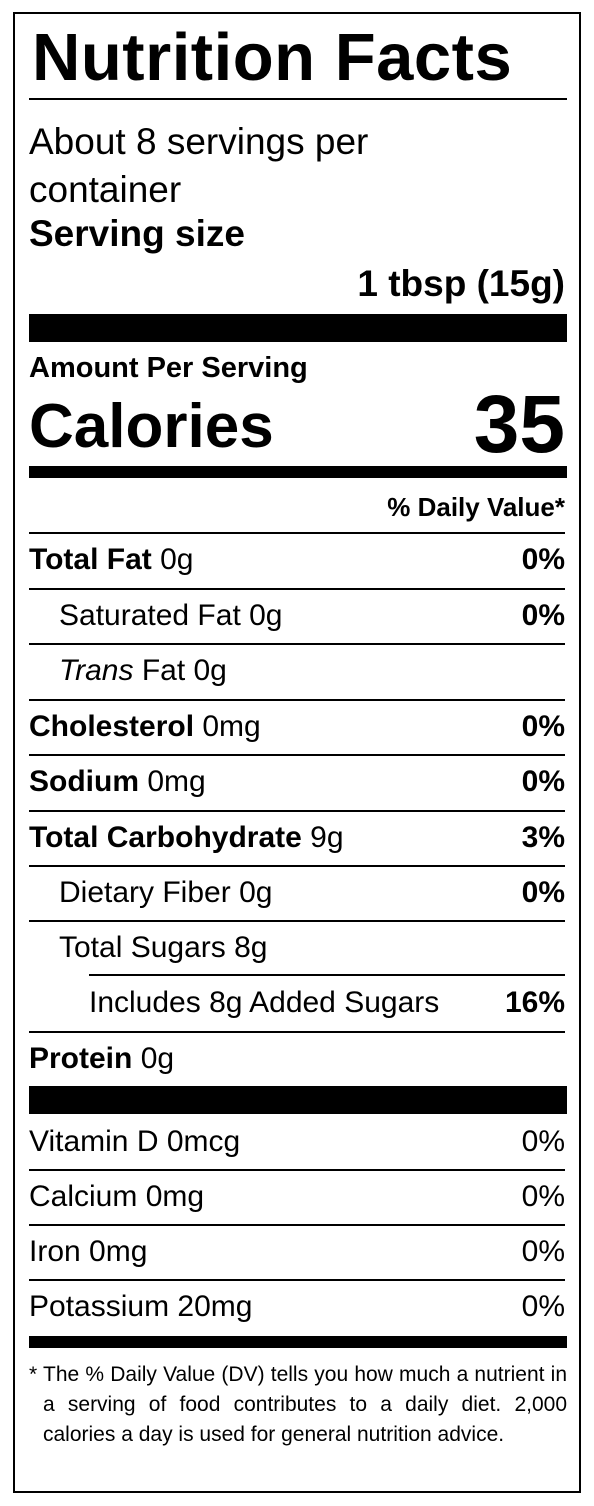 This screenshot has height=1506, width=594. I want to click on daily-value-header: % Daily Value*, so click(476, 507).